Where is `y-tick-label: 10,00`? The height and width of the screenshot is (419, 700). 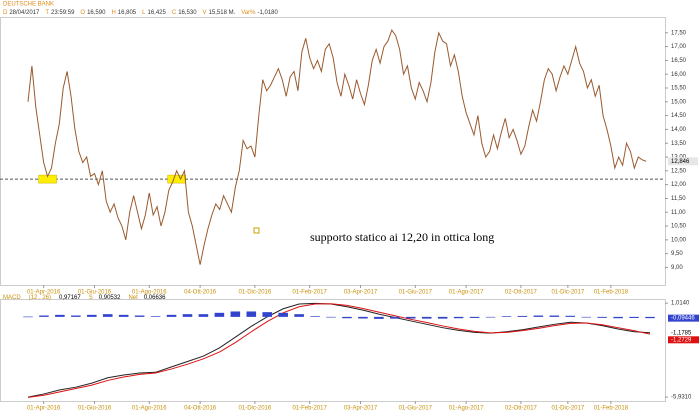
y-tick-label: 10,00 is located at coordinates (679, 240).